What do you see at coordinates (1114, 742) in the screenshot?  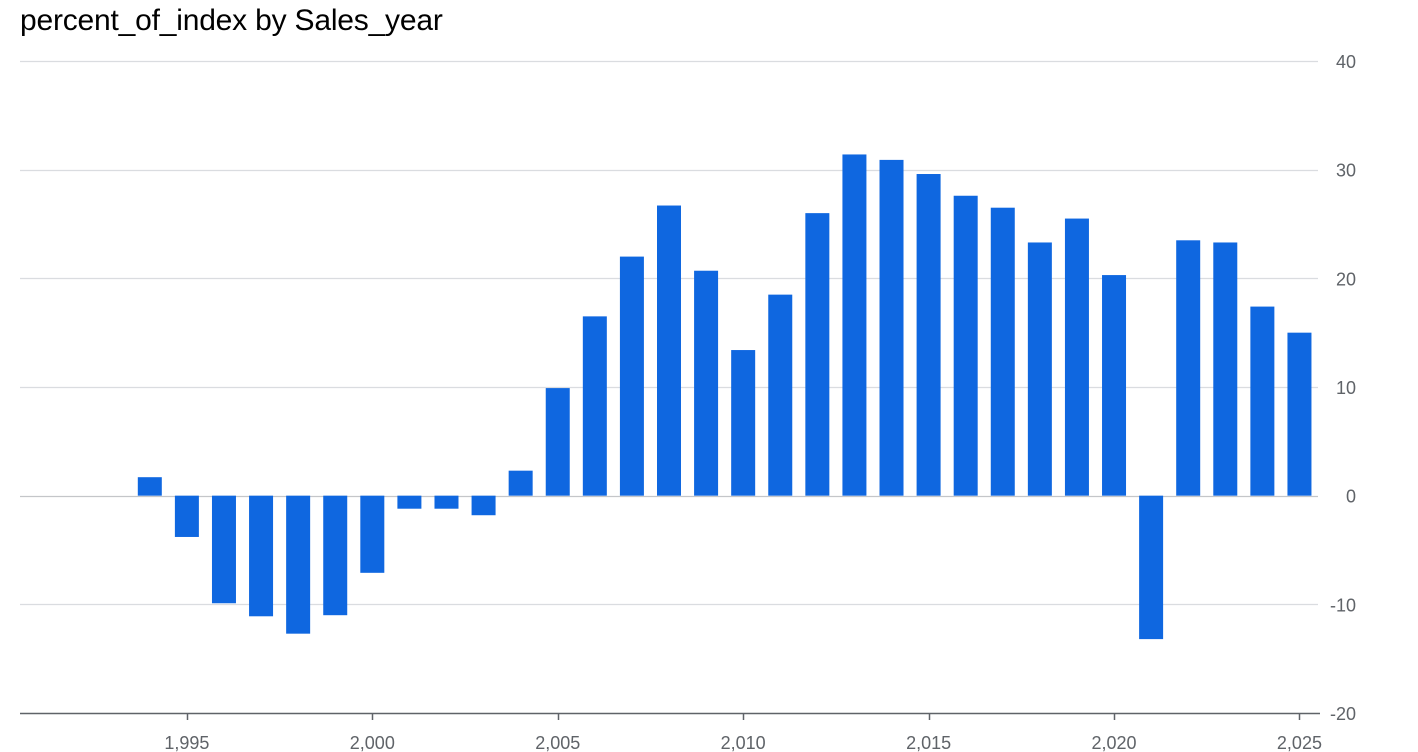 I see `x-tick-label: 2,020` at bounding box center [1114, 742].